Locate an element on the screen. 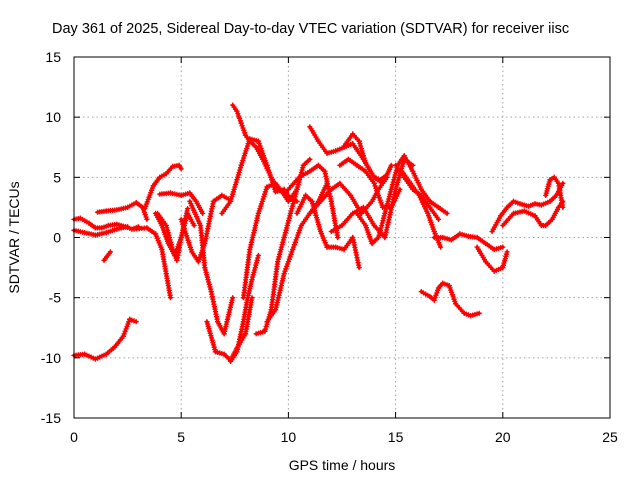 The image size is (640, 480). y-tick-label: -10 is located at coordinates (51, 358).